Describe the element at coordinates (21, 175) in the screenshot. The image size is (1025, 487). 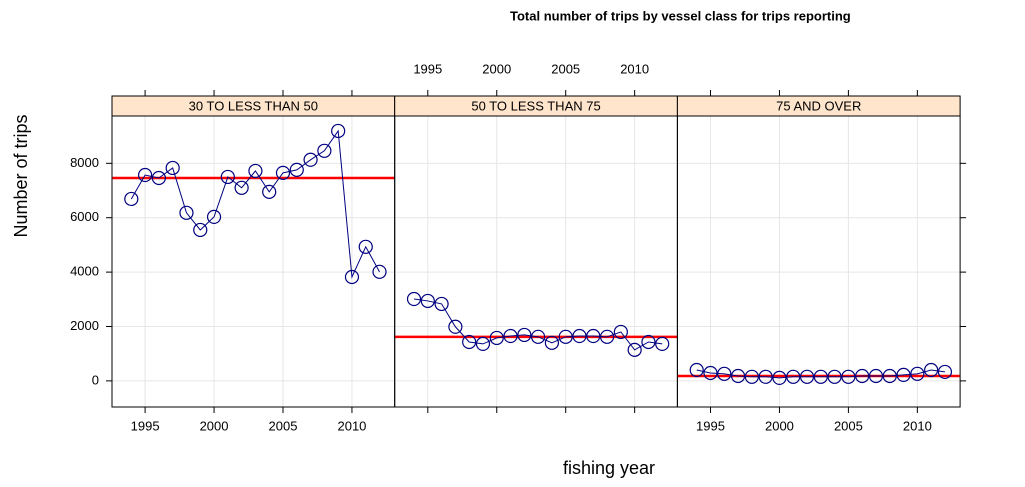
I see `y-axis-title: Number of trips` at that location.